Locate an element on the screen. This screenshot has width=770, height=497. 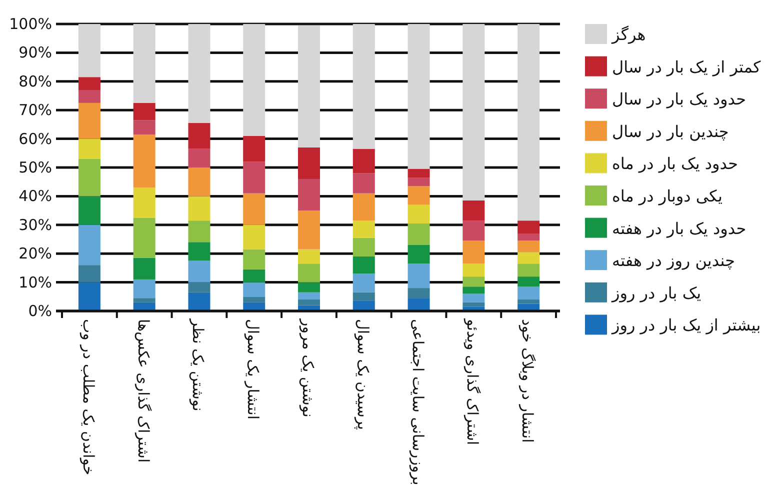
legend-label: چندین بار در سال is located at coordinates (670, 131).